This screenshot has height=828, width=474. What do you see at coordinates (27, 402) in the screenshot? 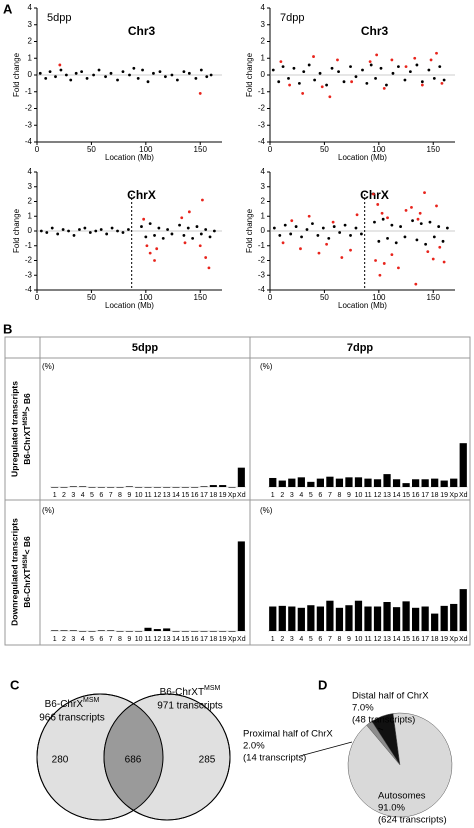
I see `row-label-part: > B6` at bounding box center [27, 402].